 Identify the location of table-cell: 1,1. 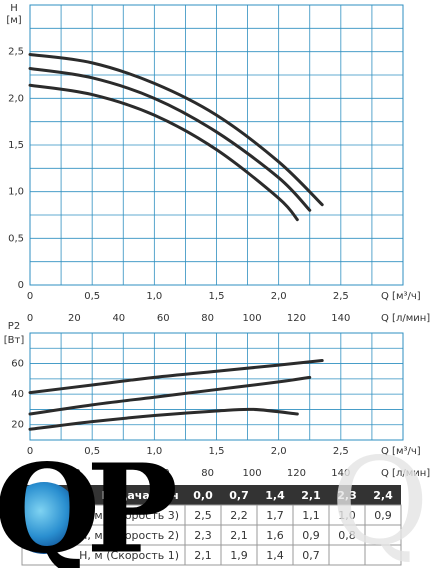
(311, 515).